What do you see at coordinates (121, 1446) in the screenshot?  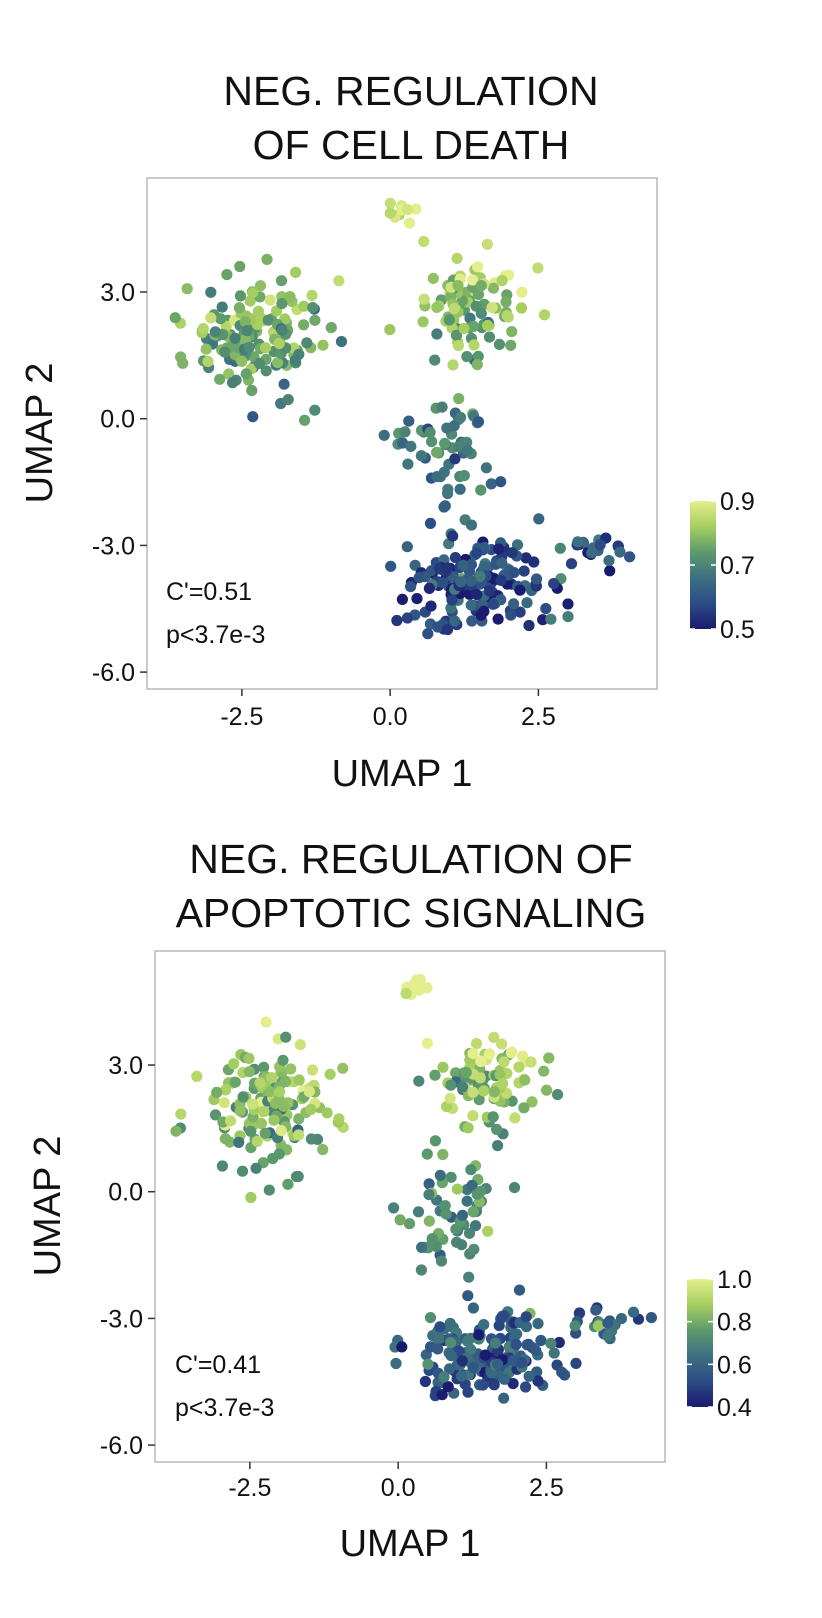 I see `y-tick-label: -6.0` at bounding box center [121, 1446].